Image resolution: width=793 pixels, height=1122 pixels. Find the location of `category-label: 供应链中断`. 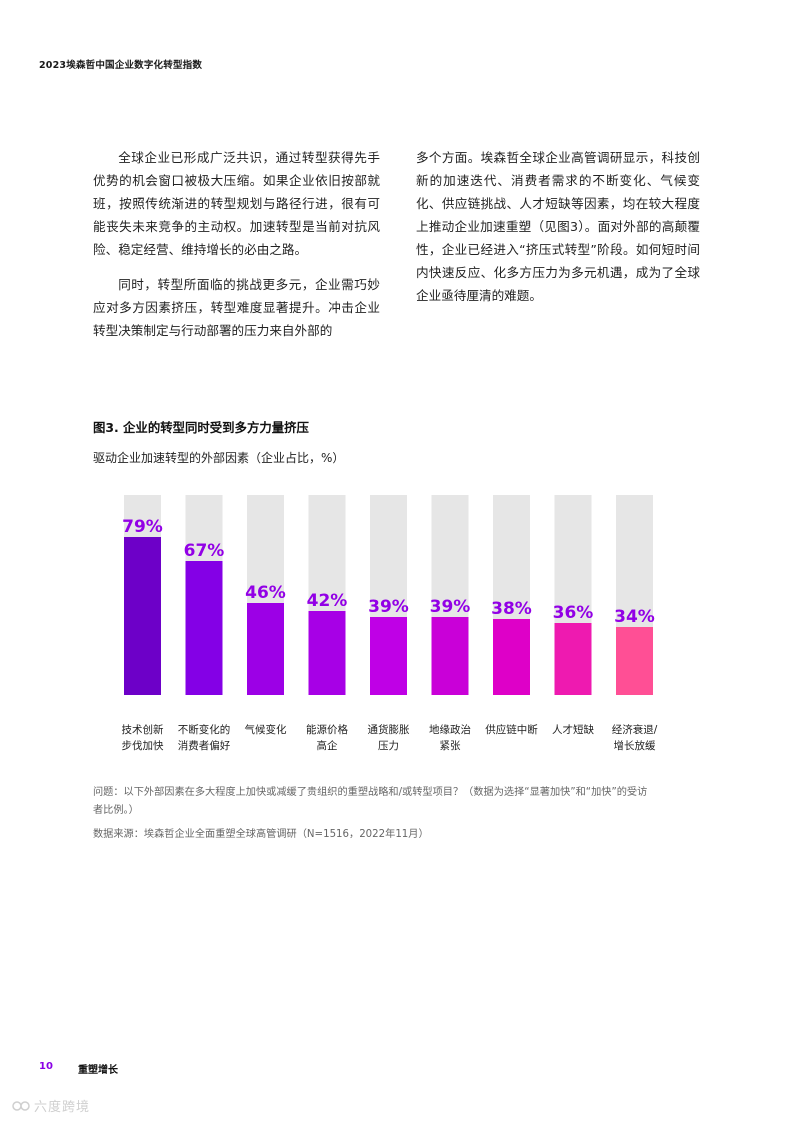

category-label: 供应链中断 is located at coordinates (511, 729).